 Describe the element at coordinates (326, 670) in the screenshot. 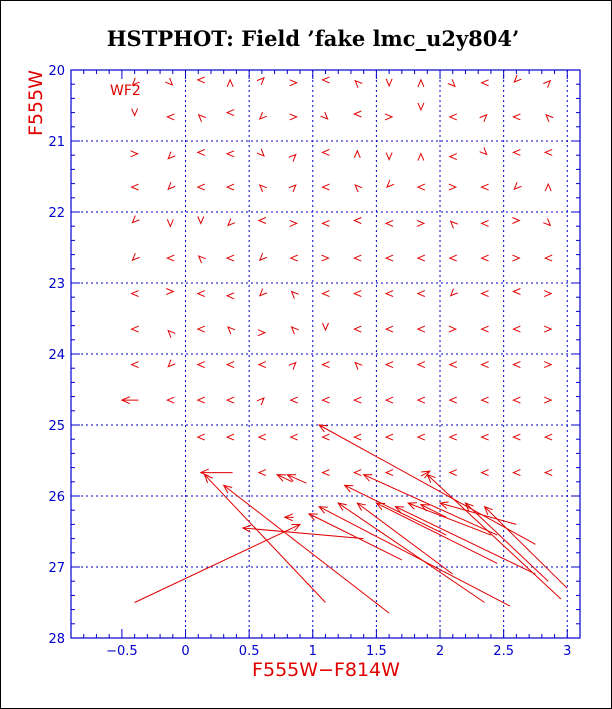

I see `x-axis-title: F555W−F814W` at that location.